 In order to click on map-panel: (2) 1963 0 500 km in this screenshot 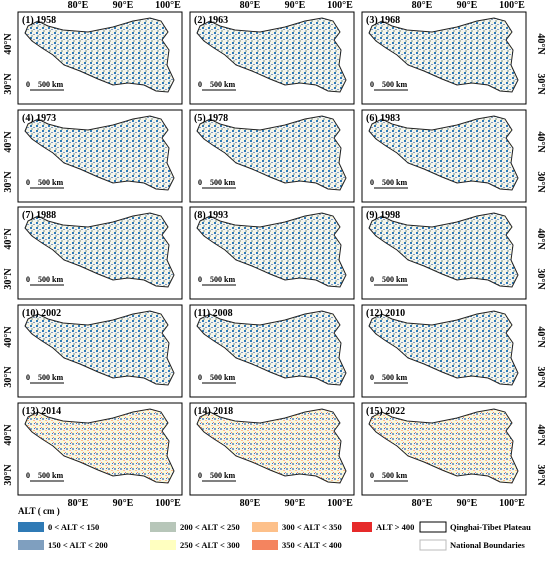, I will do `click(272, 58)`.